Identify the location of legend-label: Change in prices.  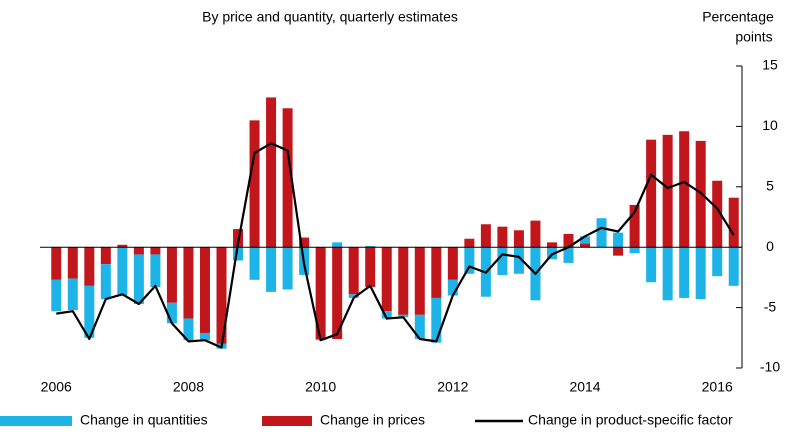
(372, 420).